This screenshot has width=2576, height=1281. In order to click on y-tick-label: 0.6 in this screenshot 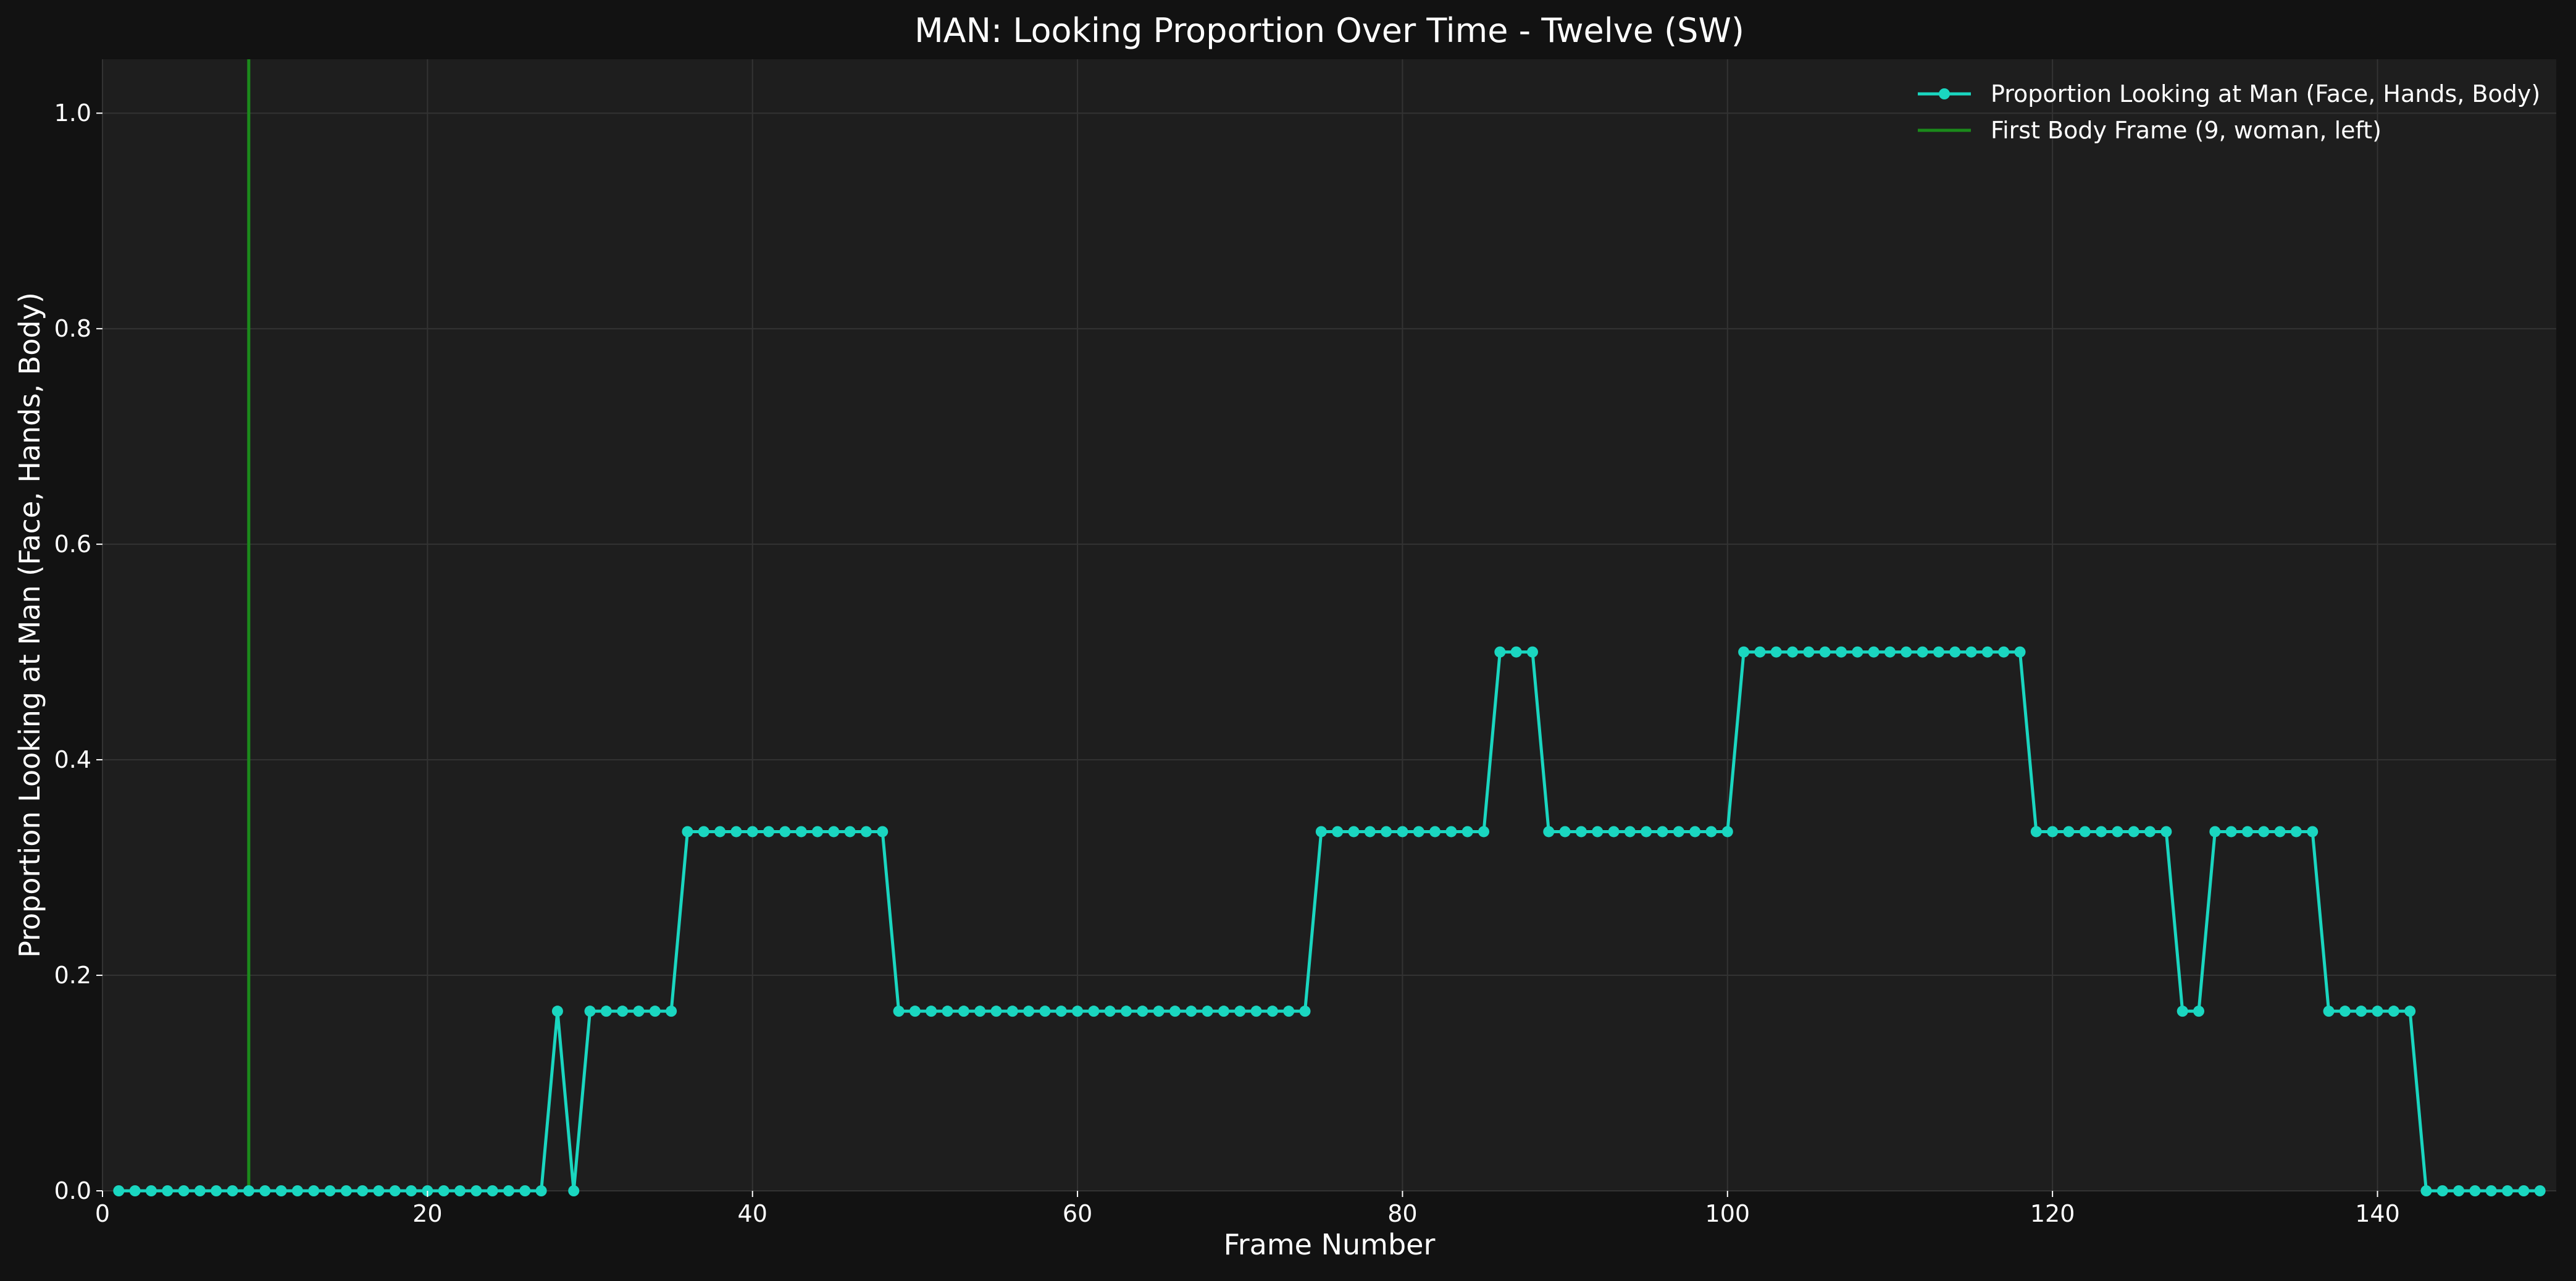, I will do `click(72, 544)`.